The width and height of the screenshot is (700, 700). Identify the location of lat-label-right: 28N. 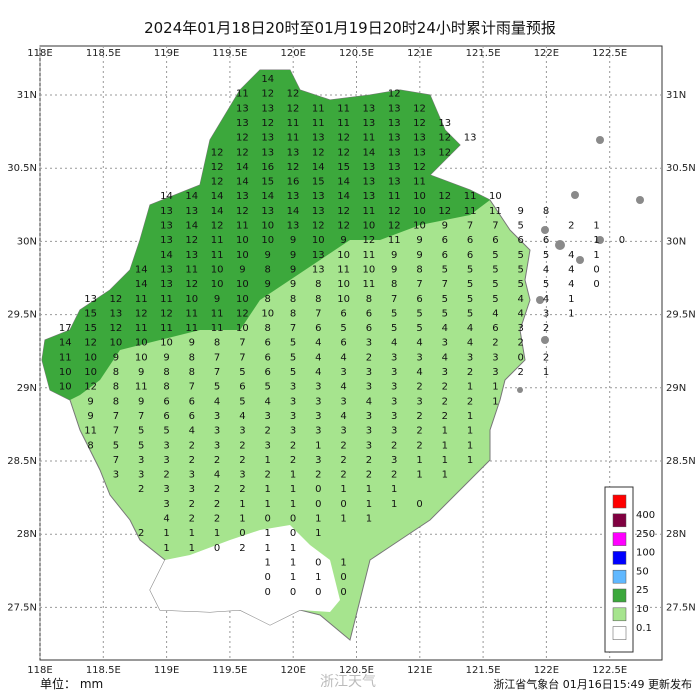
(676, 534).